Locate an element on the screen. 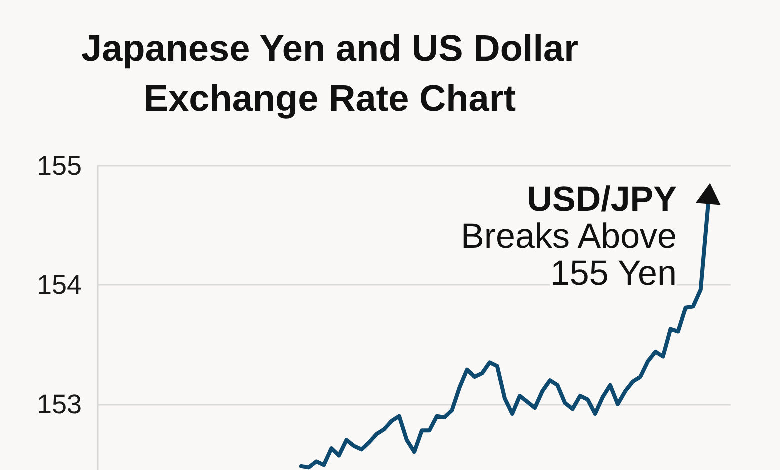 Image resolution: width=780 pixels, height=470 pixels. y-tick-label: 153 is located at coordinates (59, 404).